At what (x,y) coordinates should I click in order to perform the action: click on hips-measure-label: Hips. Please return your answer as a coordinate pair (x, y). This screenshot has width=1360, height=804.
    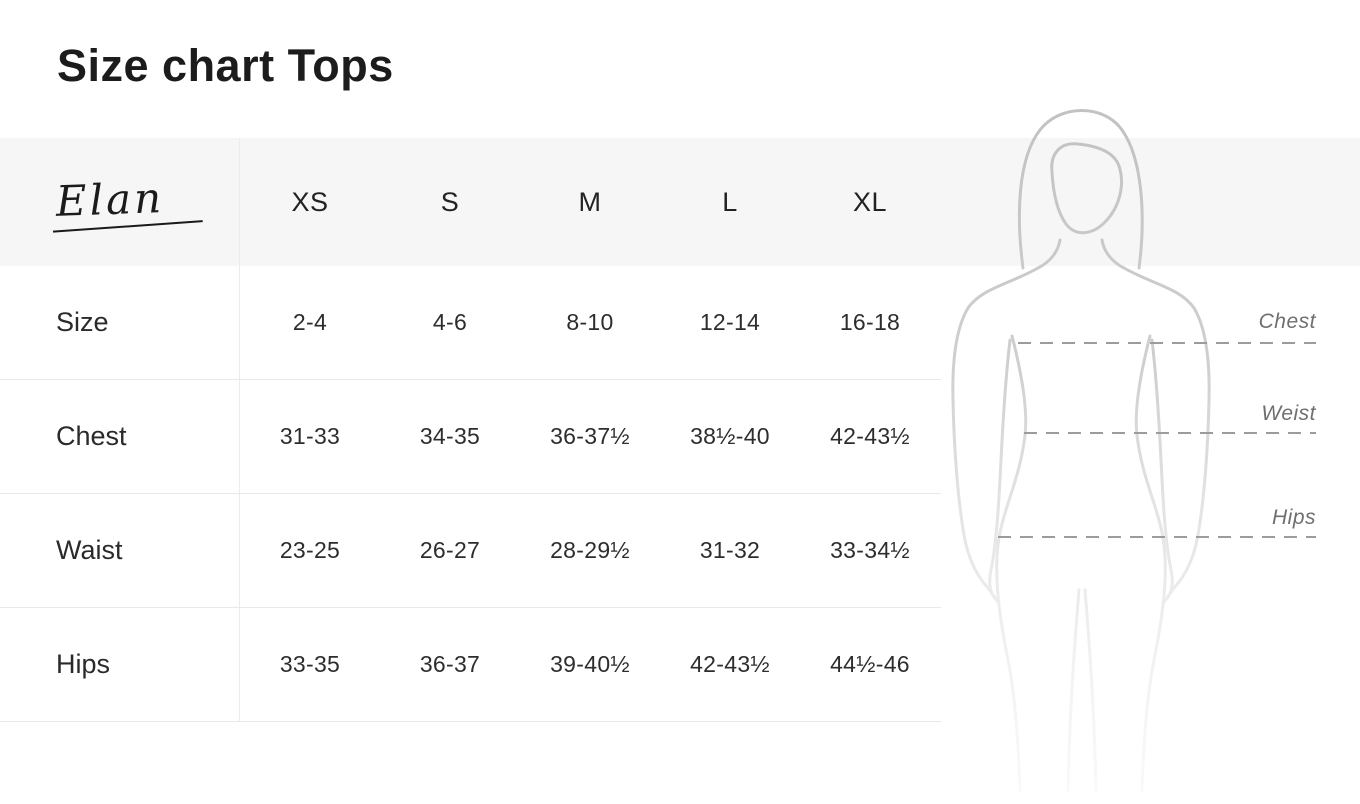
    Looking at the image, I should click on (1293, 517).